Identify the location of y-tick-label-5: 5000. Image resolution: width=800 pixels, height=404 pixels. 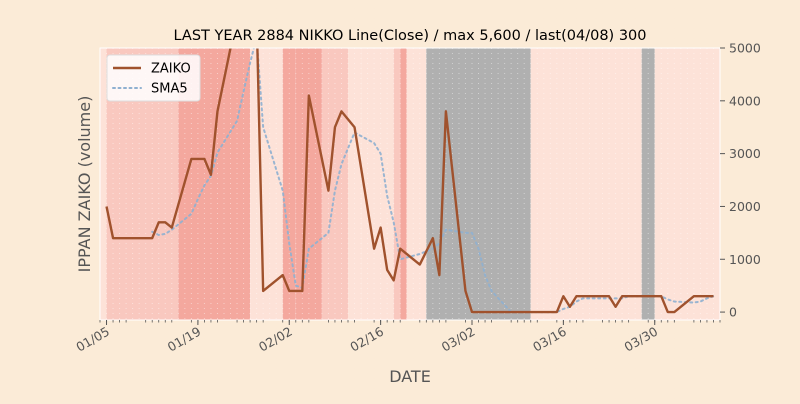
(745, 48).